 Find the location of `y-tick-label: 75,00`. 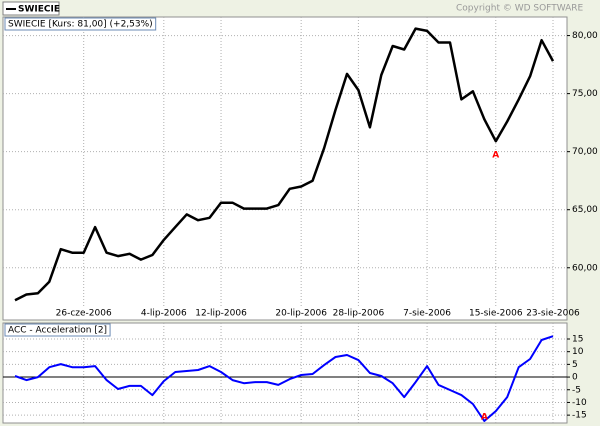

y-tick-label: 75,00 is located at coordinates (585, 94).